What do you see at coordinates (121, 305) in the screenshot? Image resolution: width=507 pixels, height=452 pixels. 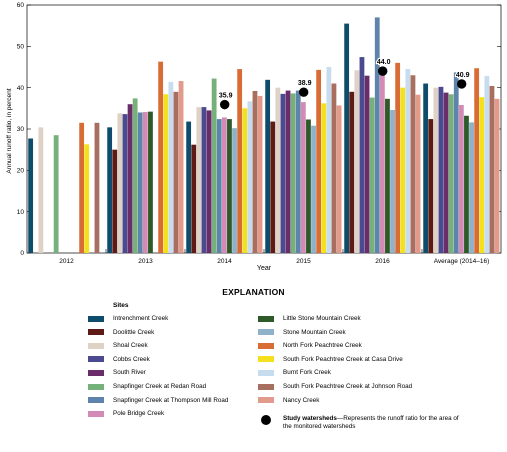 I see `legend-sites-title: Sites` at bounding box center [121, 305].